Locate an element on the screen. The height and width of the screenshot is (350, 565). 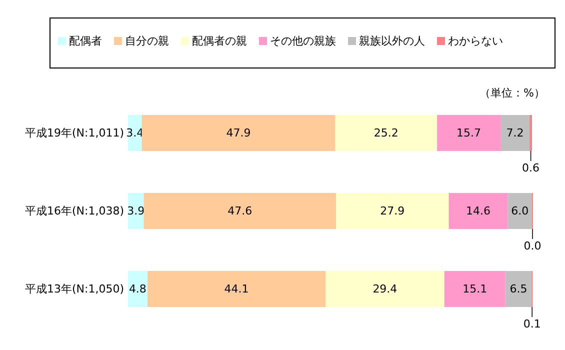
data-label: 3.4 is located at coordinates (135, 133).